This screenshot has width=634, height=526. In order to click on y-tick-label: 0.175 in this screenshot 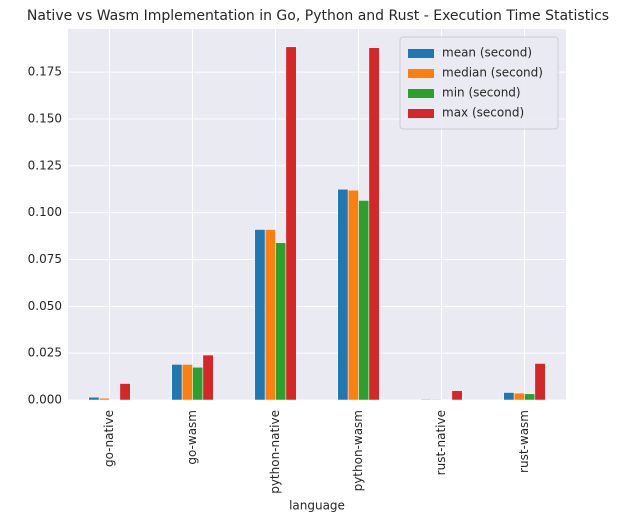, I will do `click(45, 72)`.